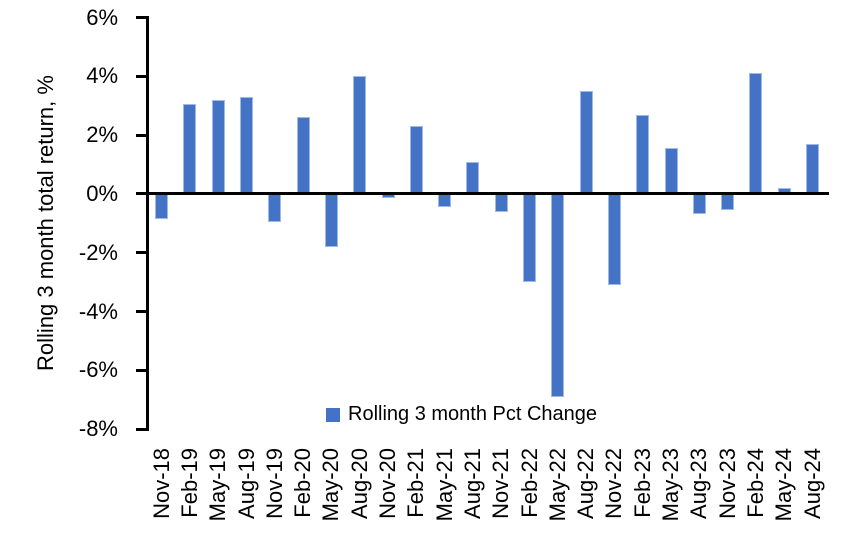  What do you see at coordinates (472, 483) in the screenshot?
I see `x-tick-label: Aug-21` at bounding box center [472, 483].